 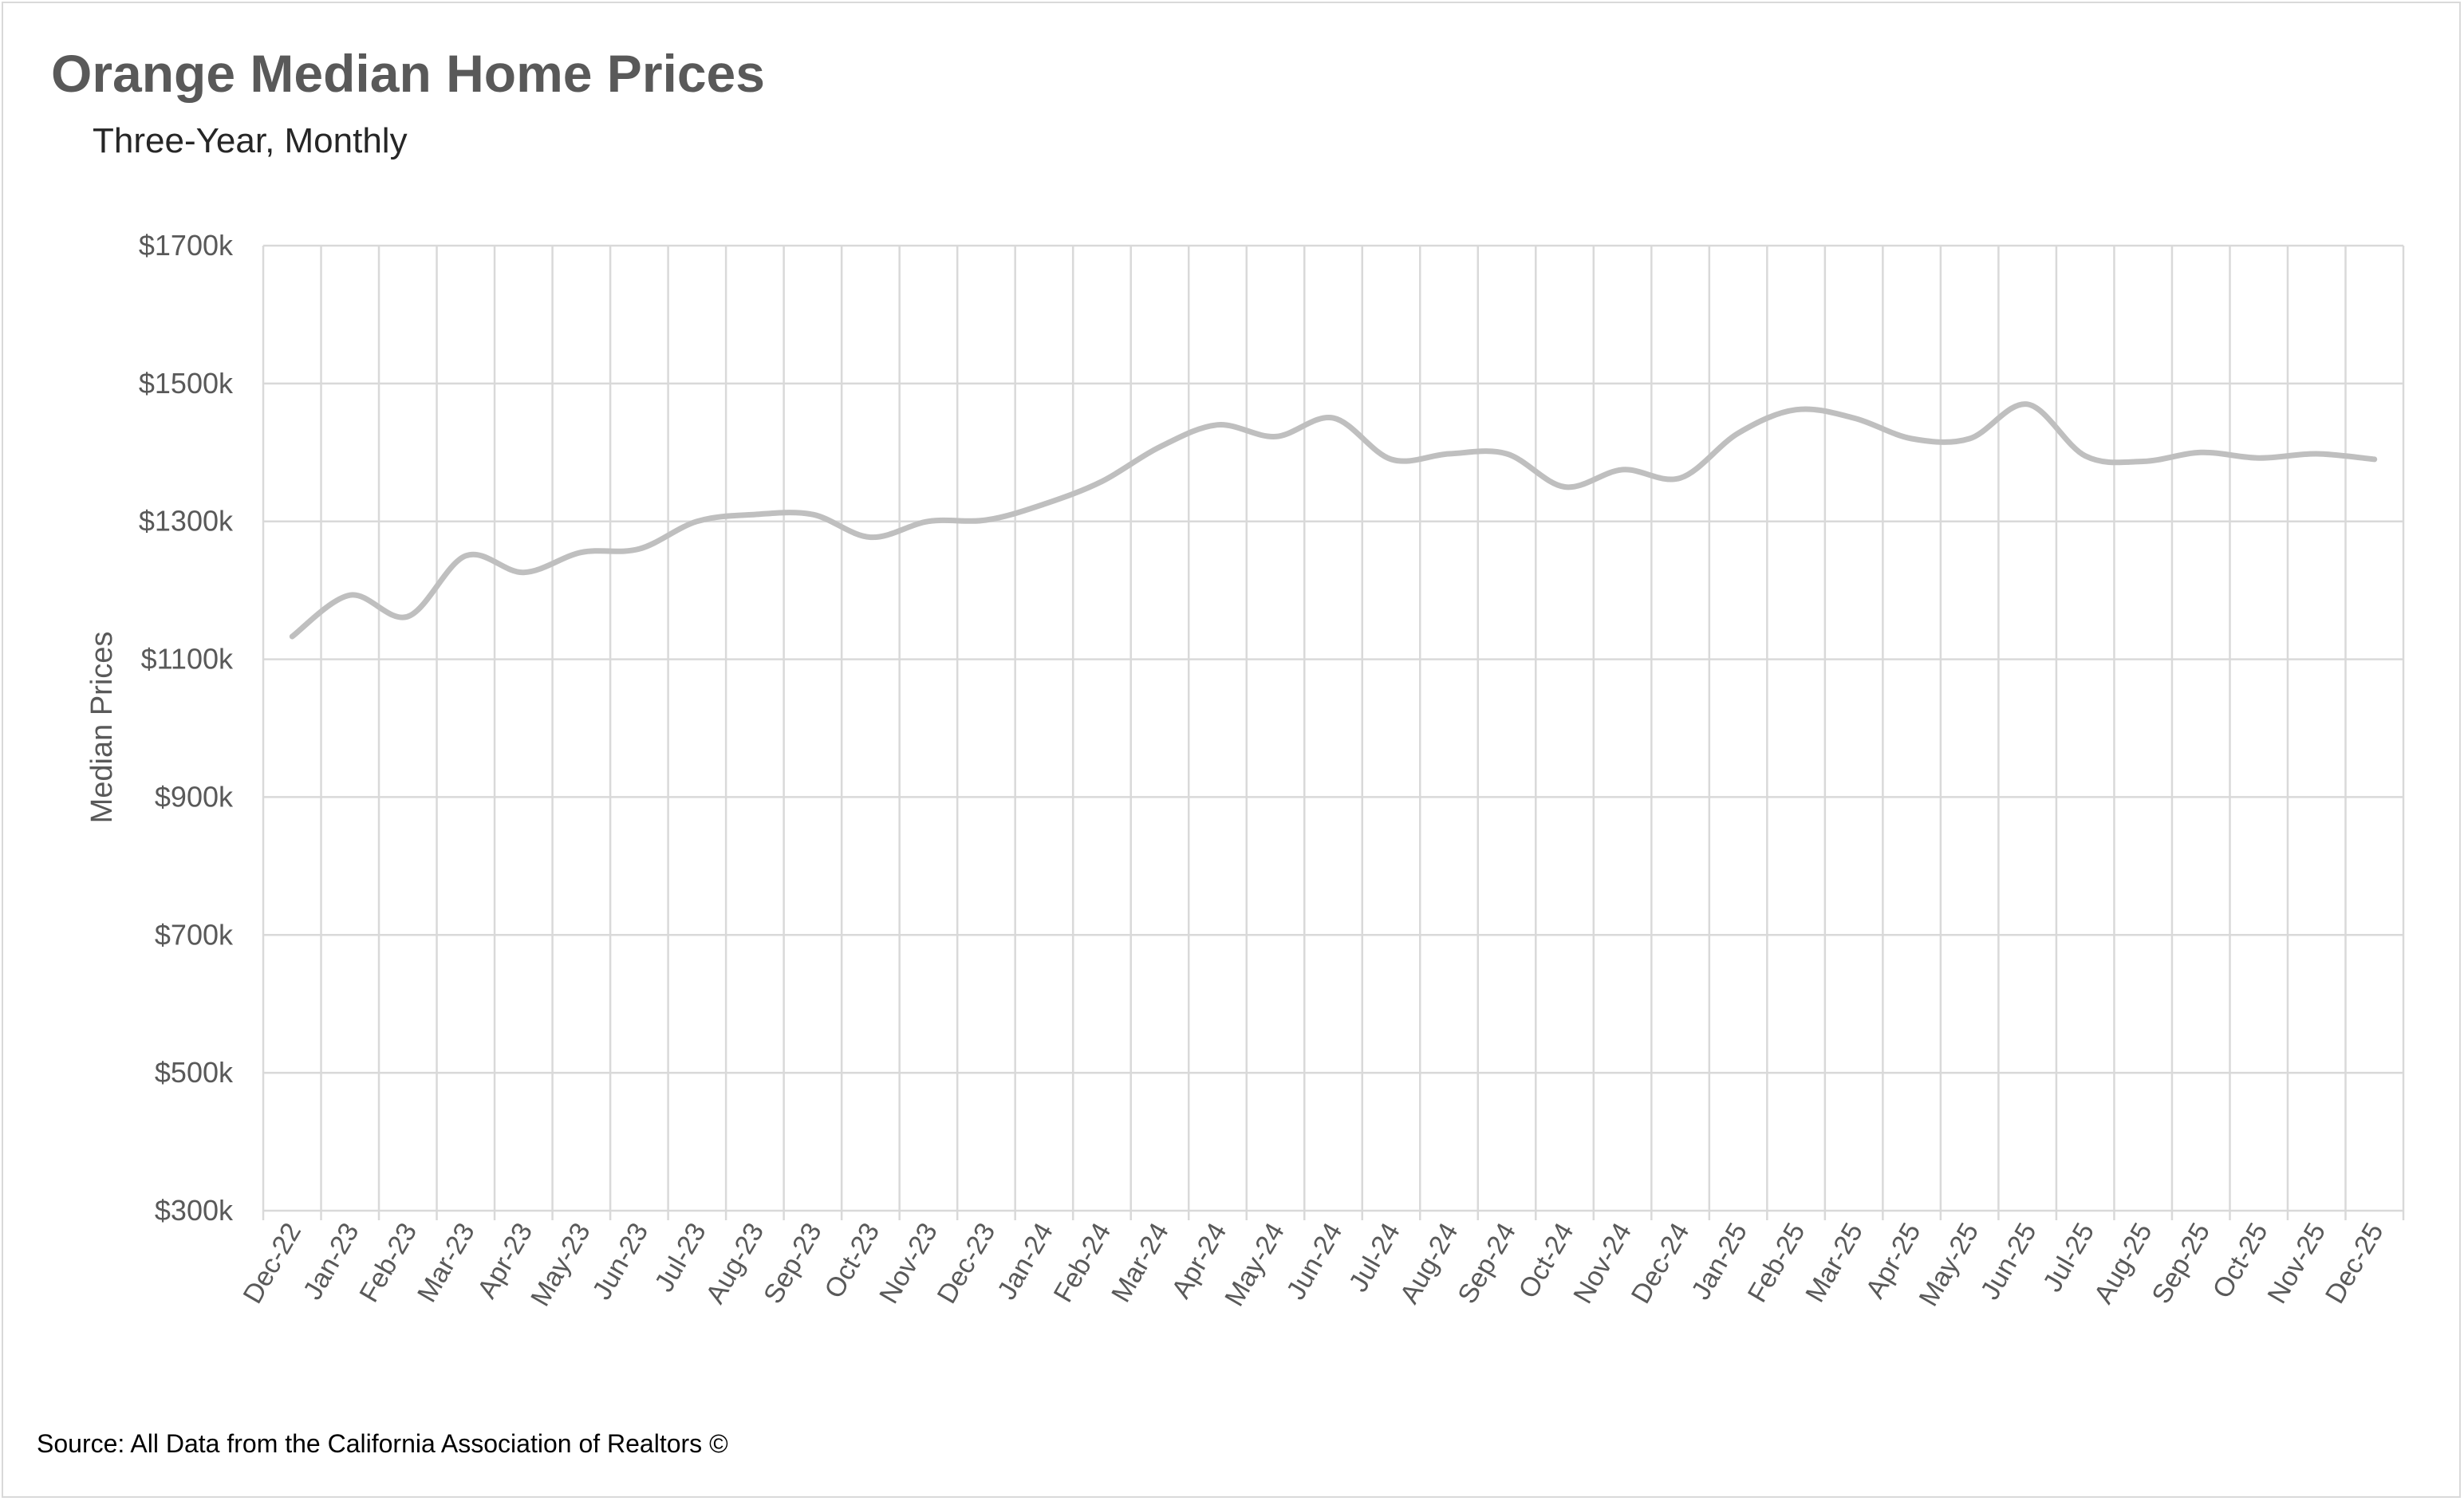 What do you see at coordinates (2181, 1263) in the screenshot?
I see `x-tick-label: Sep-25` at bounding box center [2181, 1263].